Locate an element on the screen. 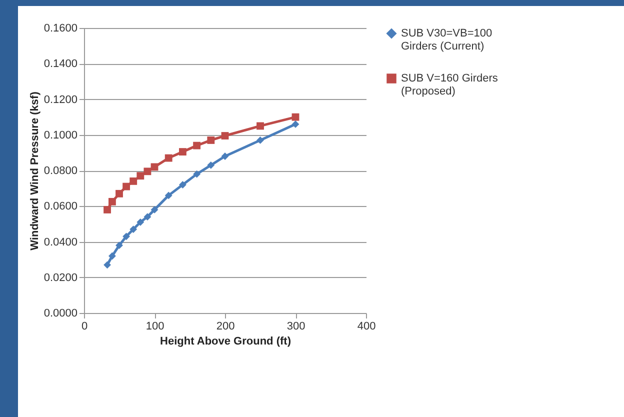  y-tick-label: 0.0400 is located at coordinates (61, 242).